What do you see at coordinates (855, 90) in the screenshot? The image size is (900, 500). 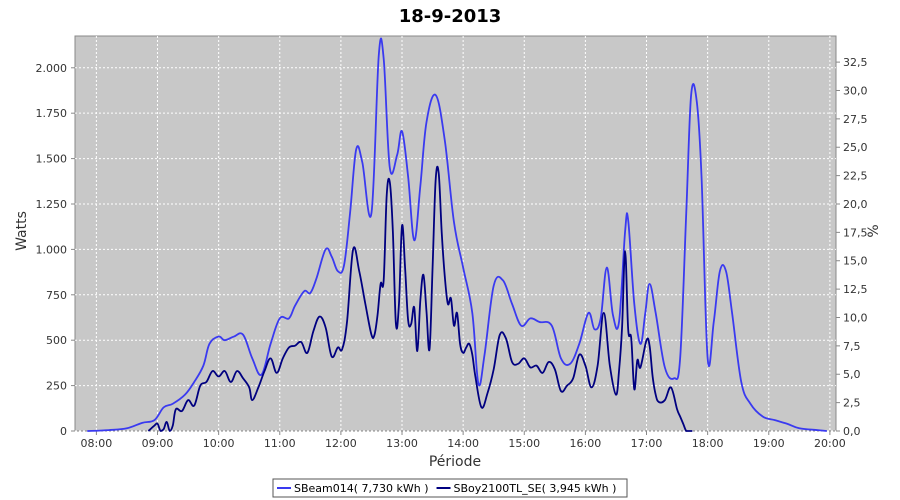 I see `y2-tick-label: 30,0` at bounding box center [855, 90].